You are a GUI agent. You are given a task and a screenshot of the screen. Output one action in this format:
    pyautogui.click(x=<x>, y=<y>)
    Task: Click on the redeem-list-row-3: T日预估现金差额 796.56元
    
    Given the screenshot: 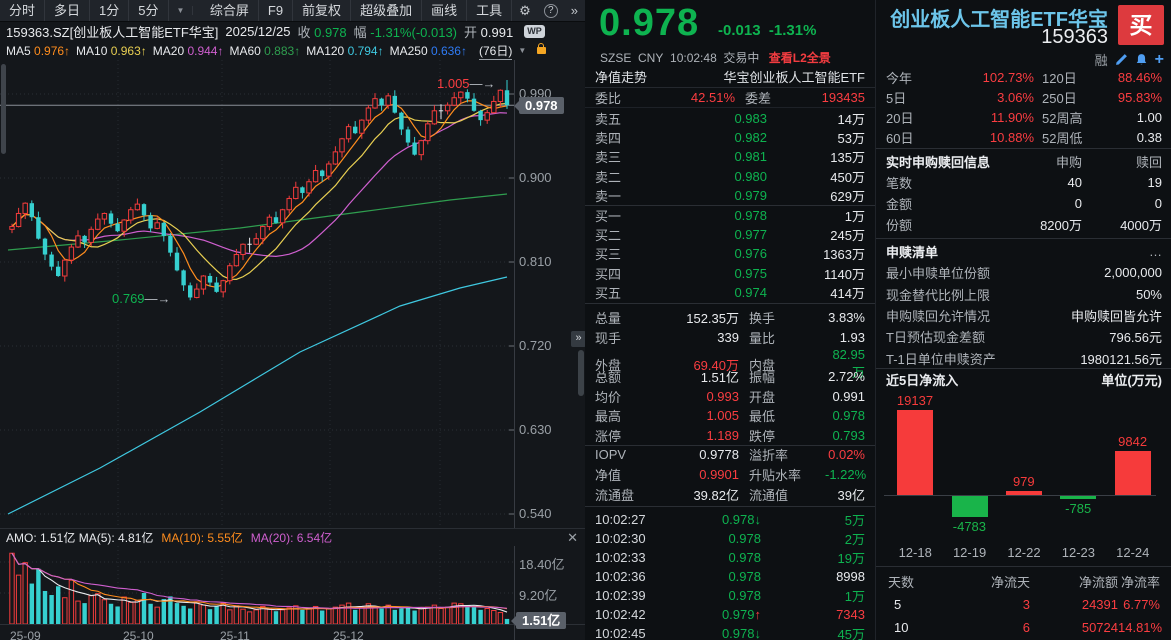 What is the action you would take?
    pyautogui.click(x=1024, y=338)
    